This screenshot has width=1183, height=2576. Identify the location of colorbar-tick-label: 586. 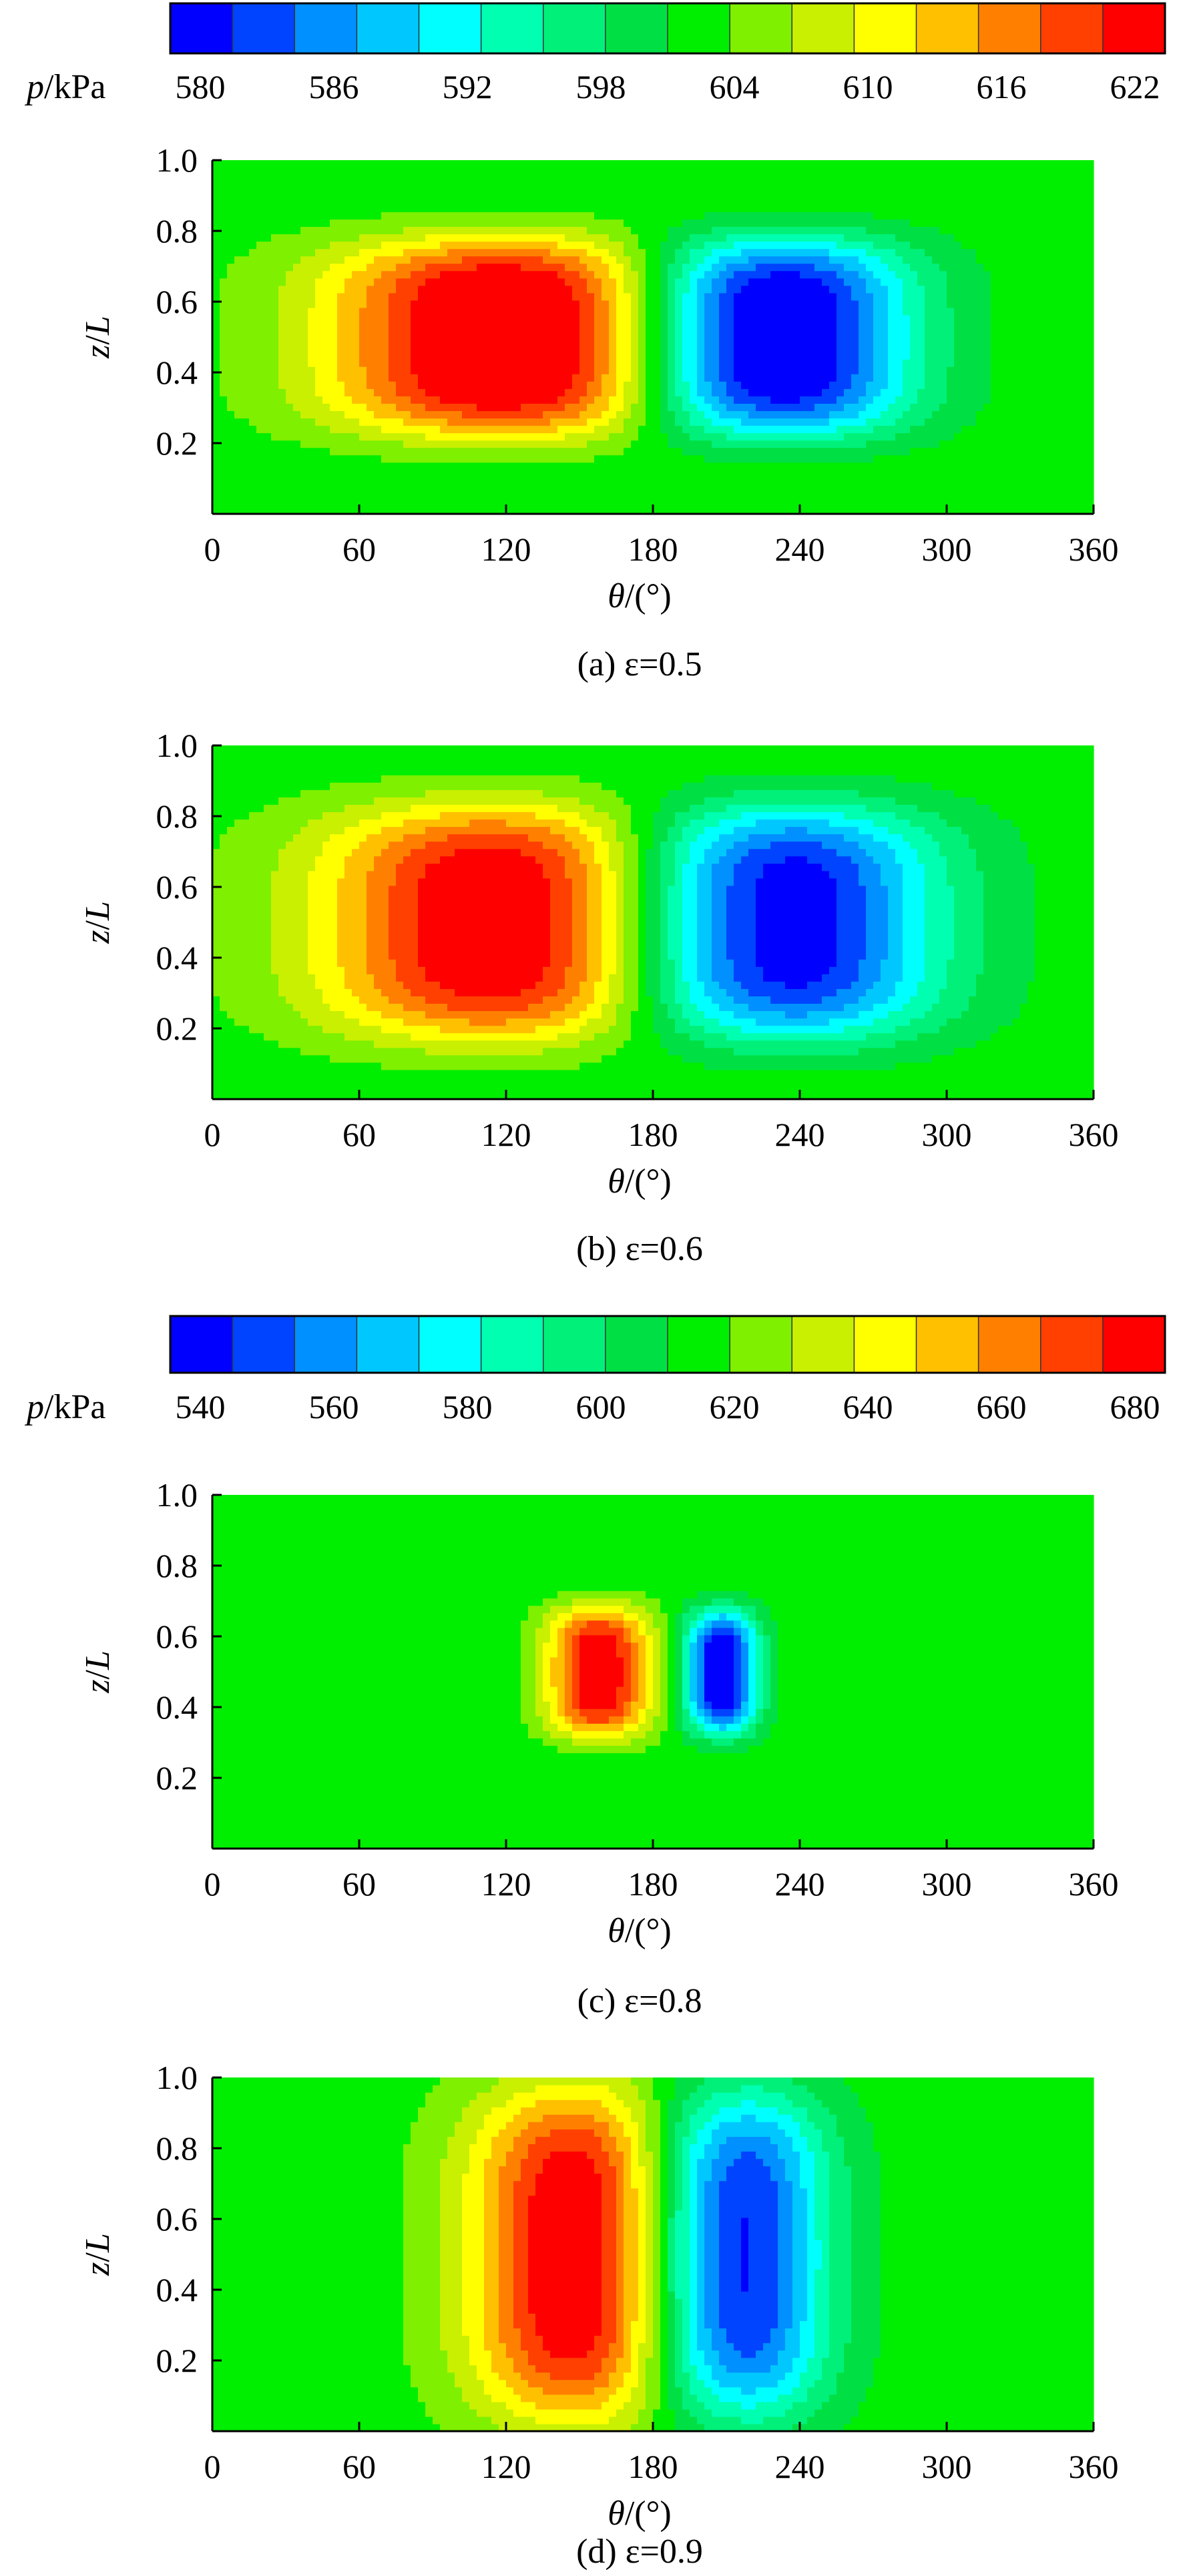
(334, 86).